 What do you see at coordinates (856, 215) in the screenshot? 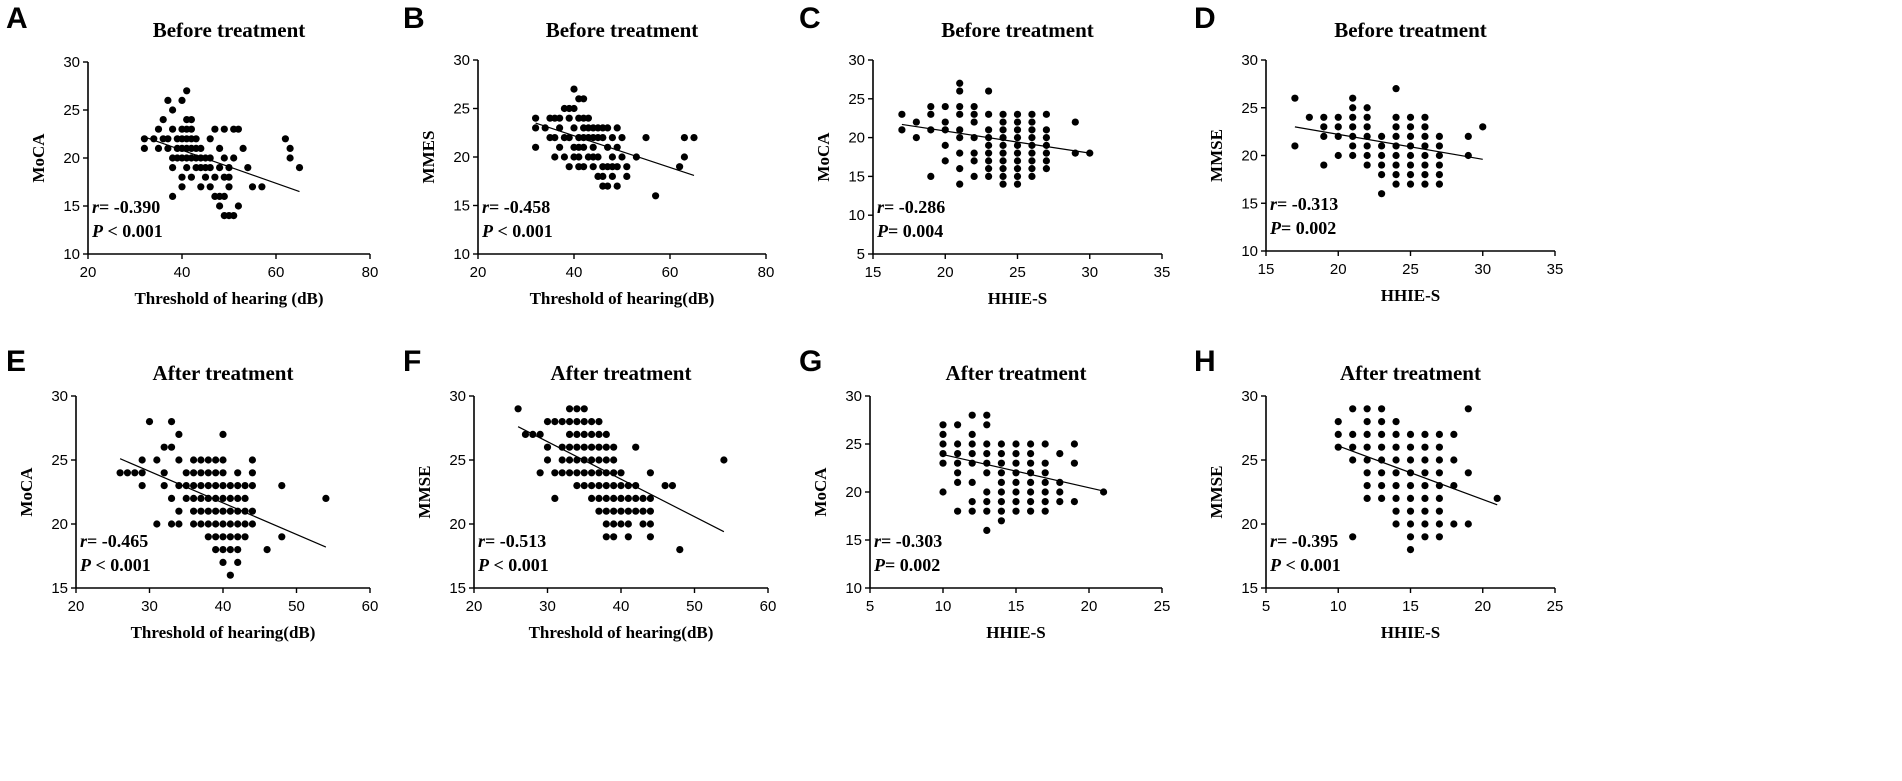
I see `chart-c-y-tick-label: 10` at bounding box center [856, 215].